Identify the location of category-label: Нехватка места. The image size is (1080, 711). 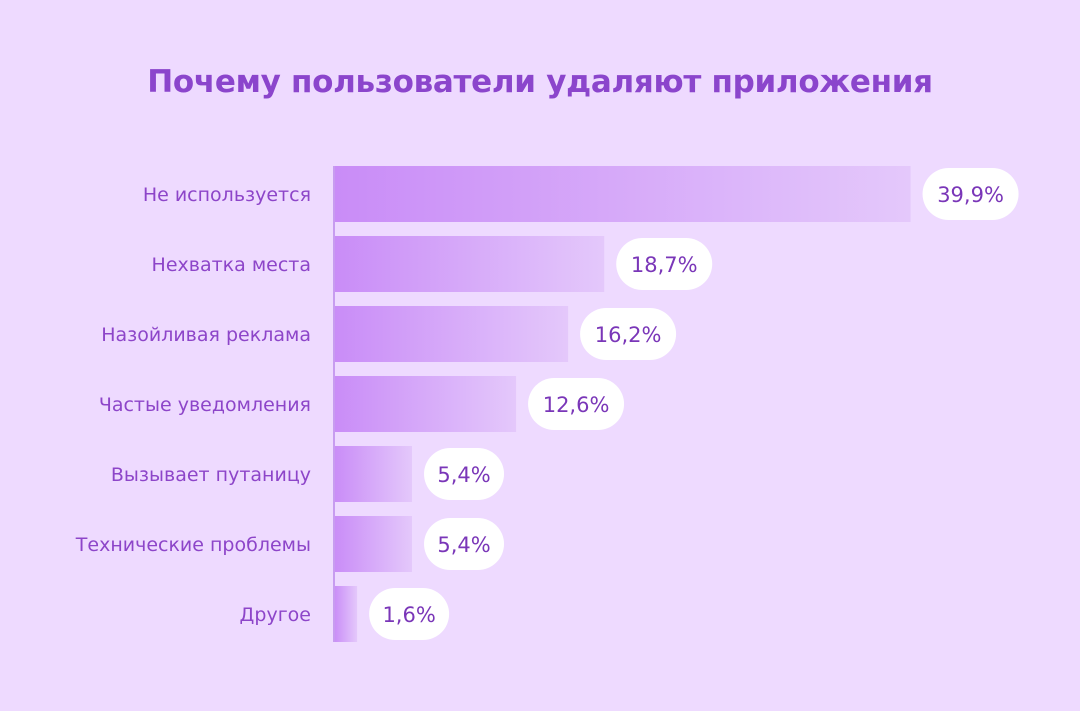
(231, 265).